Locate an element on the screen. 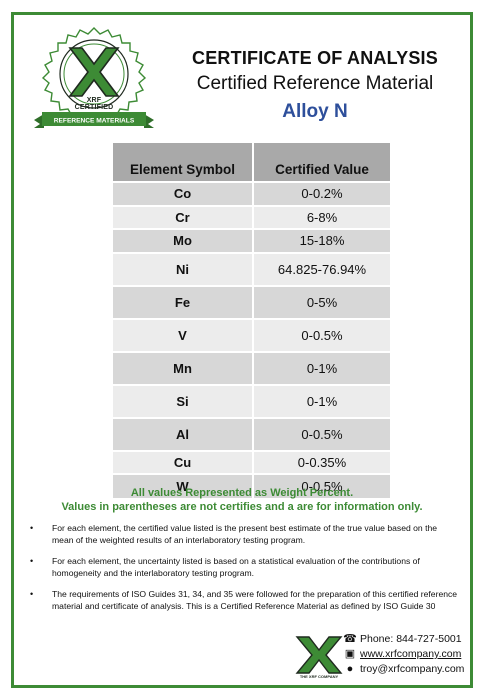 The image size is (485, 700). table-header-row: Element Symbol Certified Value is located at coordinates (251, 162).